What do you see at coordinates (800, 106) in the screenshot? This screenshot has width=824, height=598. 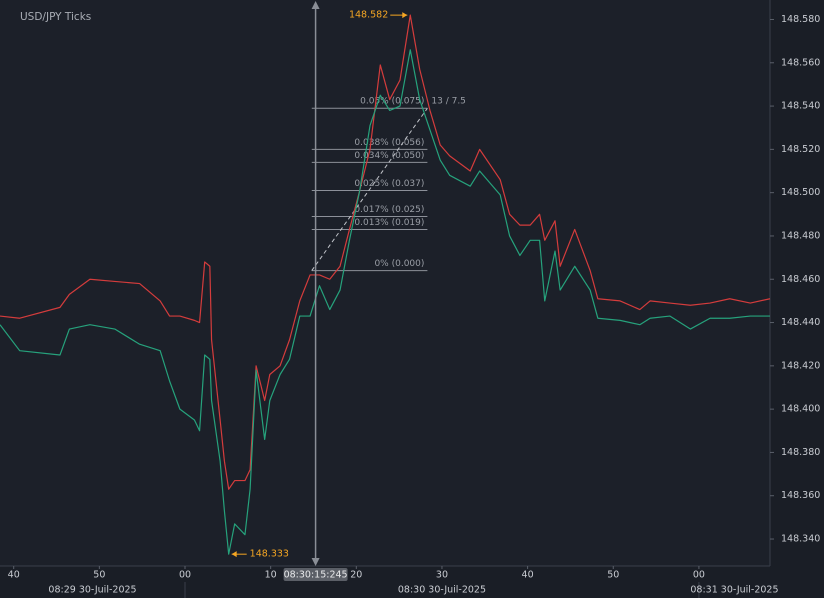 I see `y-tick-label: 148.540` at bounding box center [800, 106].